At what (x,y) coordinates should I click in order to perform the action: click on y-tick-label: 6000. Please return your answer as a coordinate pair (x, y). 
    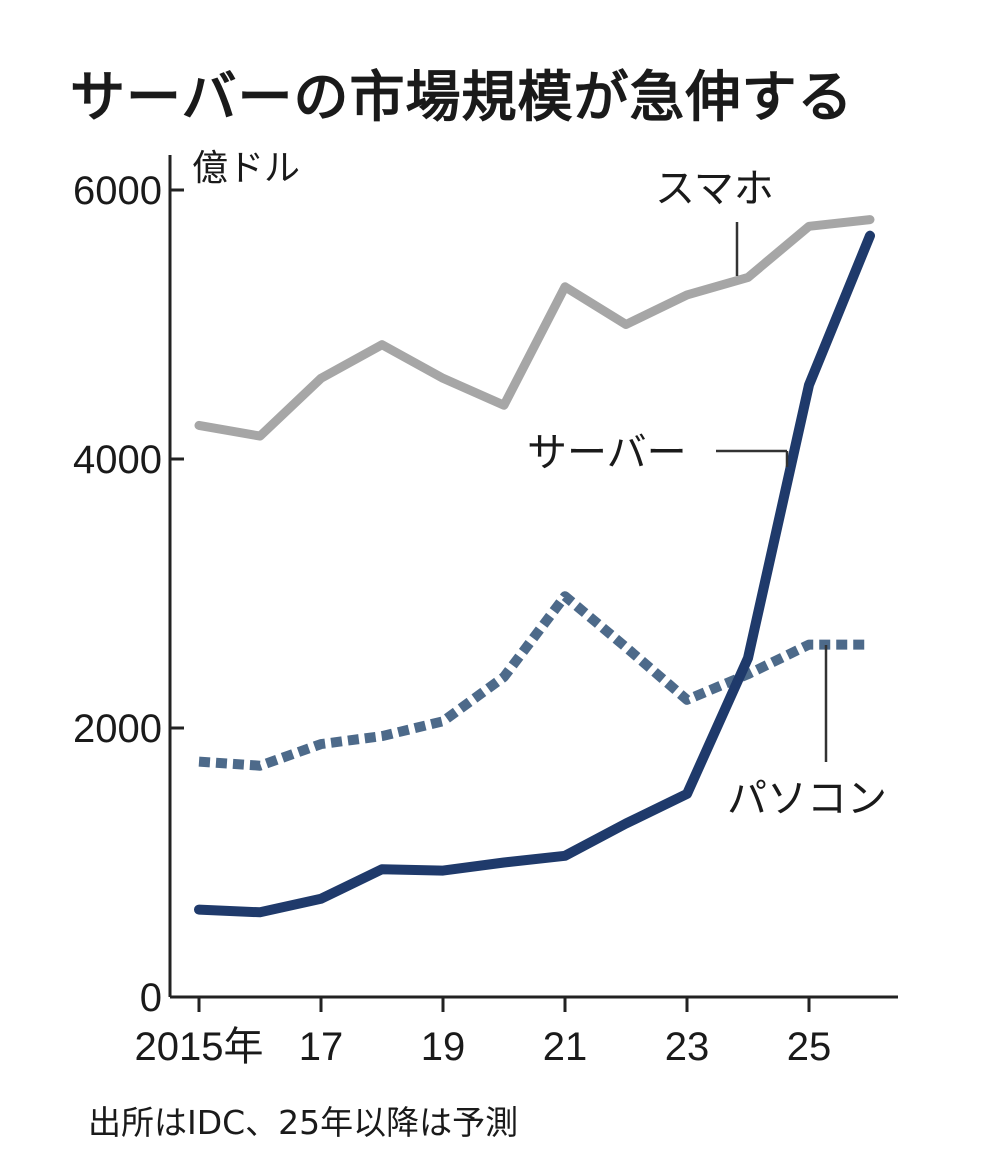
    Looking at the image, I should click on (117, 191).